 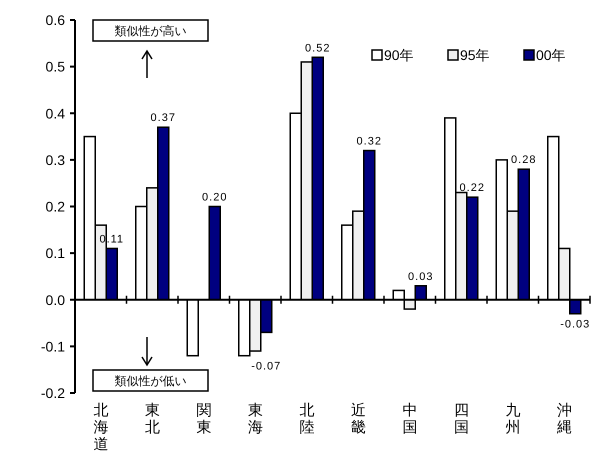 What do you see at coordinates (306, 419) in the screenshot?
I see `x-tick-label: 北陸` at bounding box center [306, 419].